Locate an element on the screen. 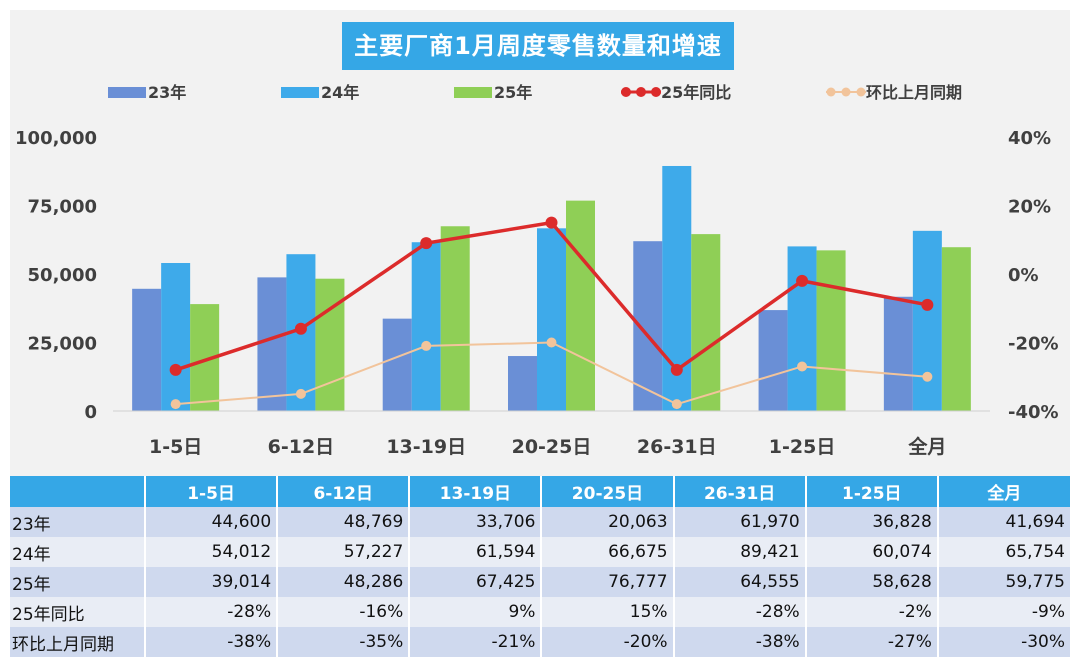 The width and height of the screenshot is (1080, 665). table-cell: 61,594 is located at coordinates (476, 552).